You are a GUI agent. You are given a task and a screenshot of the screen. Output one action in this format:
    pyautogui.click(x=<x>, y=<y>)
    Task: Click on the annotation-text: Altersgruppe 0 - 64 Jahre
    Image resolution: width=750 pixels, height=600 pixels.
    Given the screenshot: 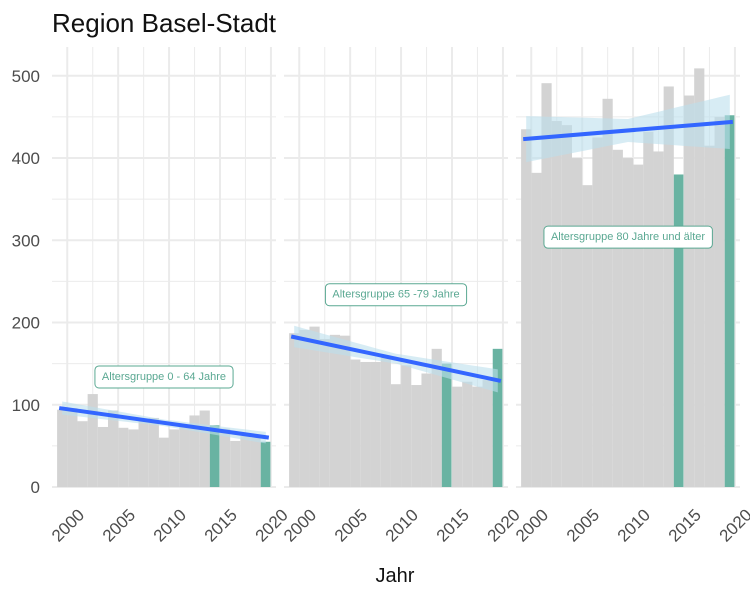 What is the action you would take?
    pyautogui.click(x=164, y=377)
    